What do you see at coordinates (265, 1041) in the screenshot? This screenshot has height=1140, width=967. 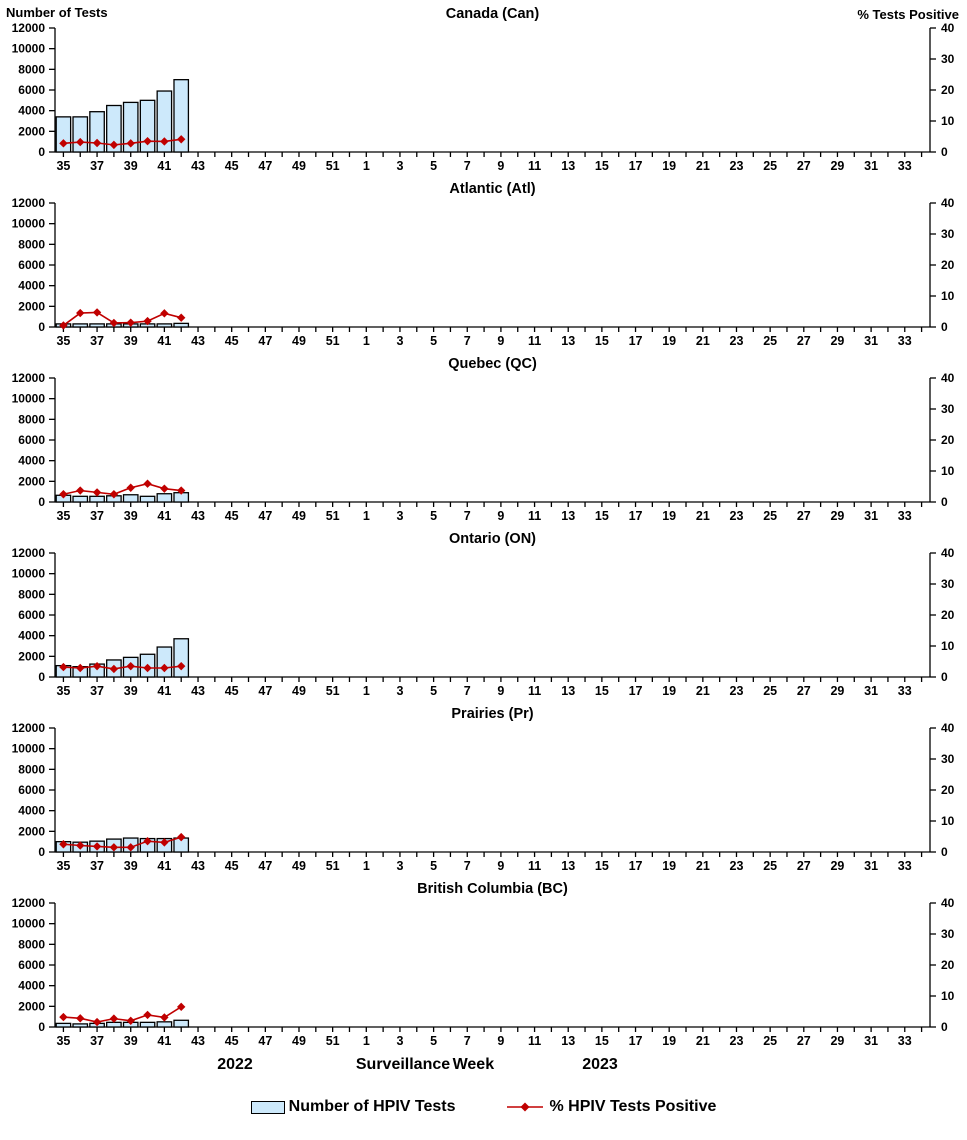 I see `x-tick-label: 47` at bounding box center [265, 1041].